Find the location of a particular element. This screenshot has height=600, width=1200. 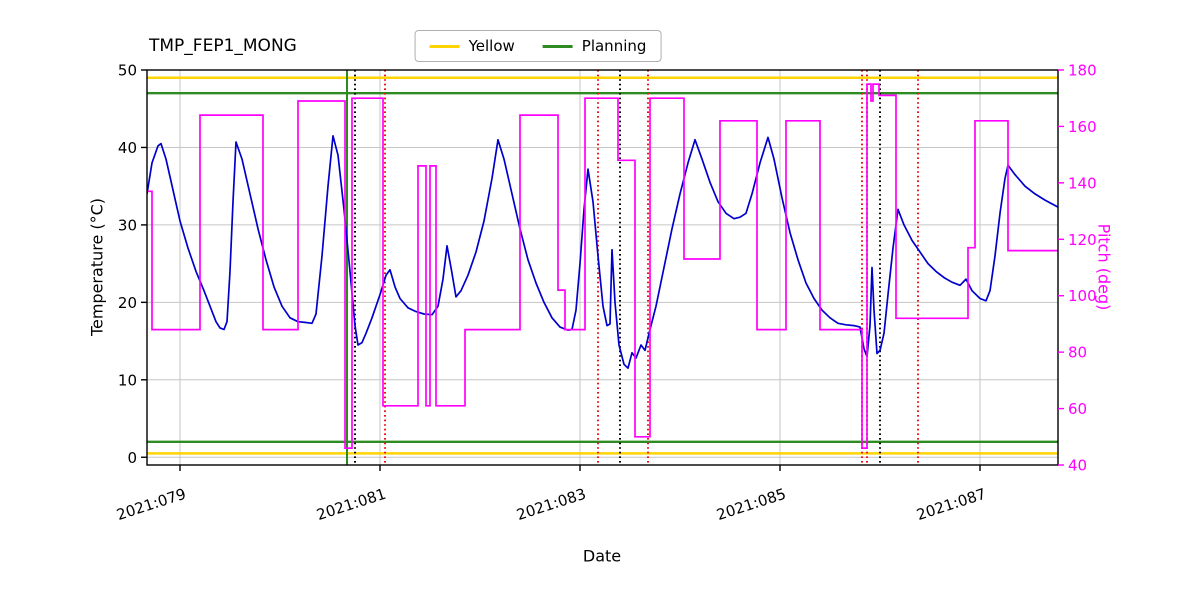

x-tick-label: 2021:087 is located at coordinates (951, 504).